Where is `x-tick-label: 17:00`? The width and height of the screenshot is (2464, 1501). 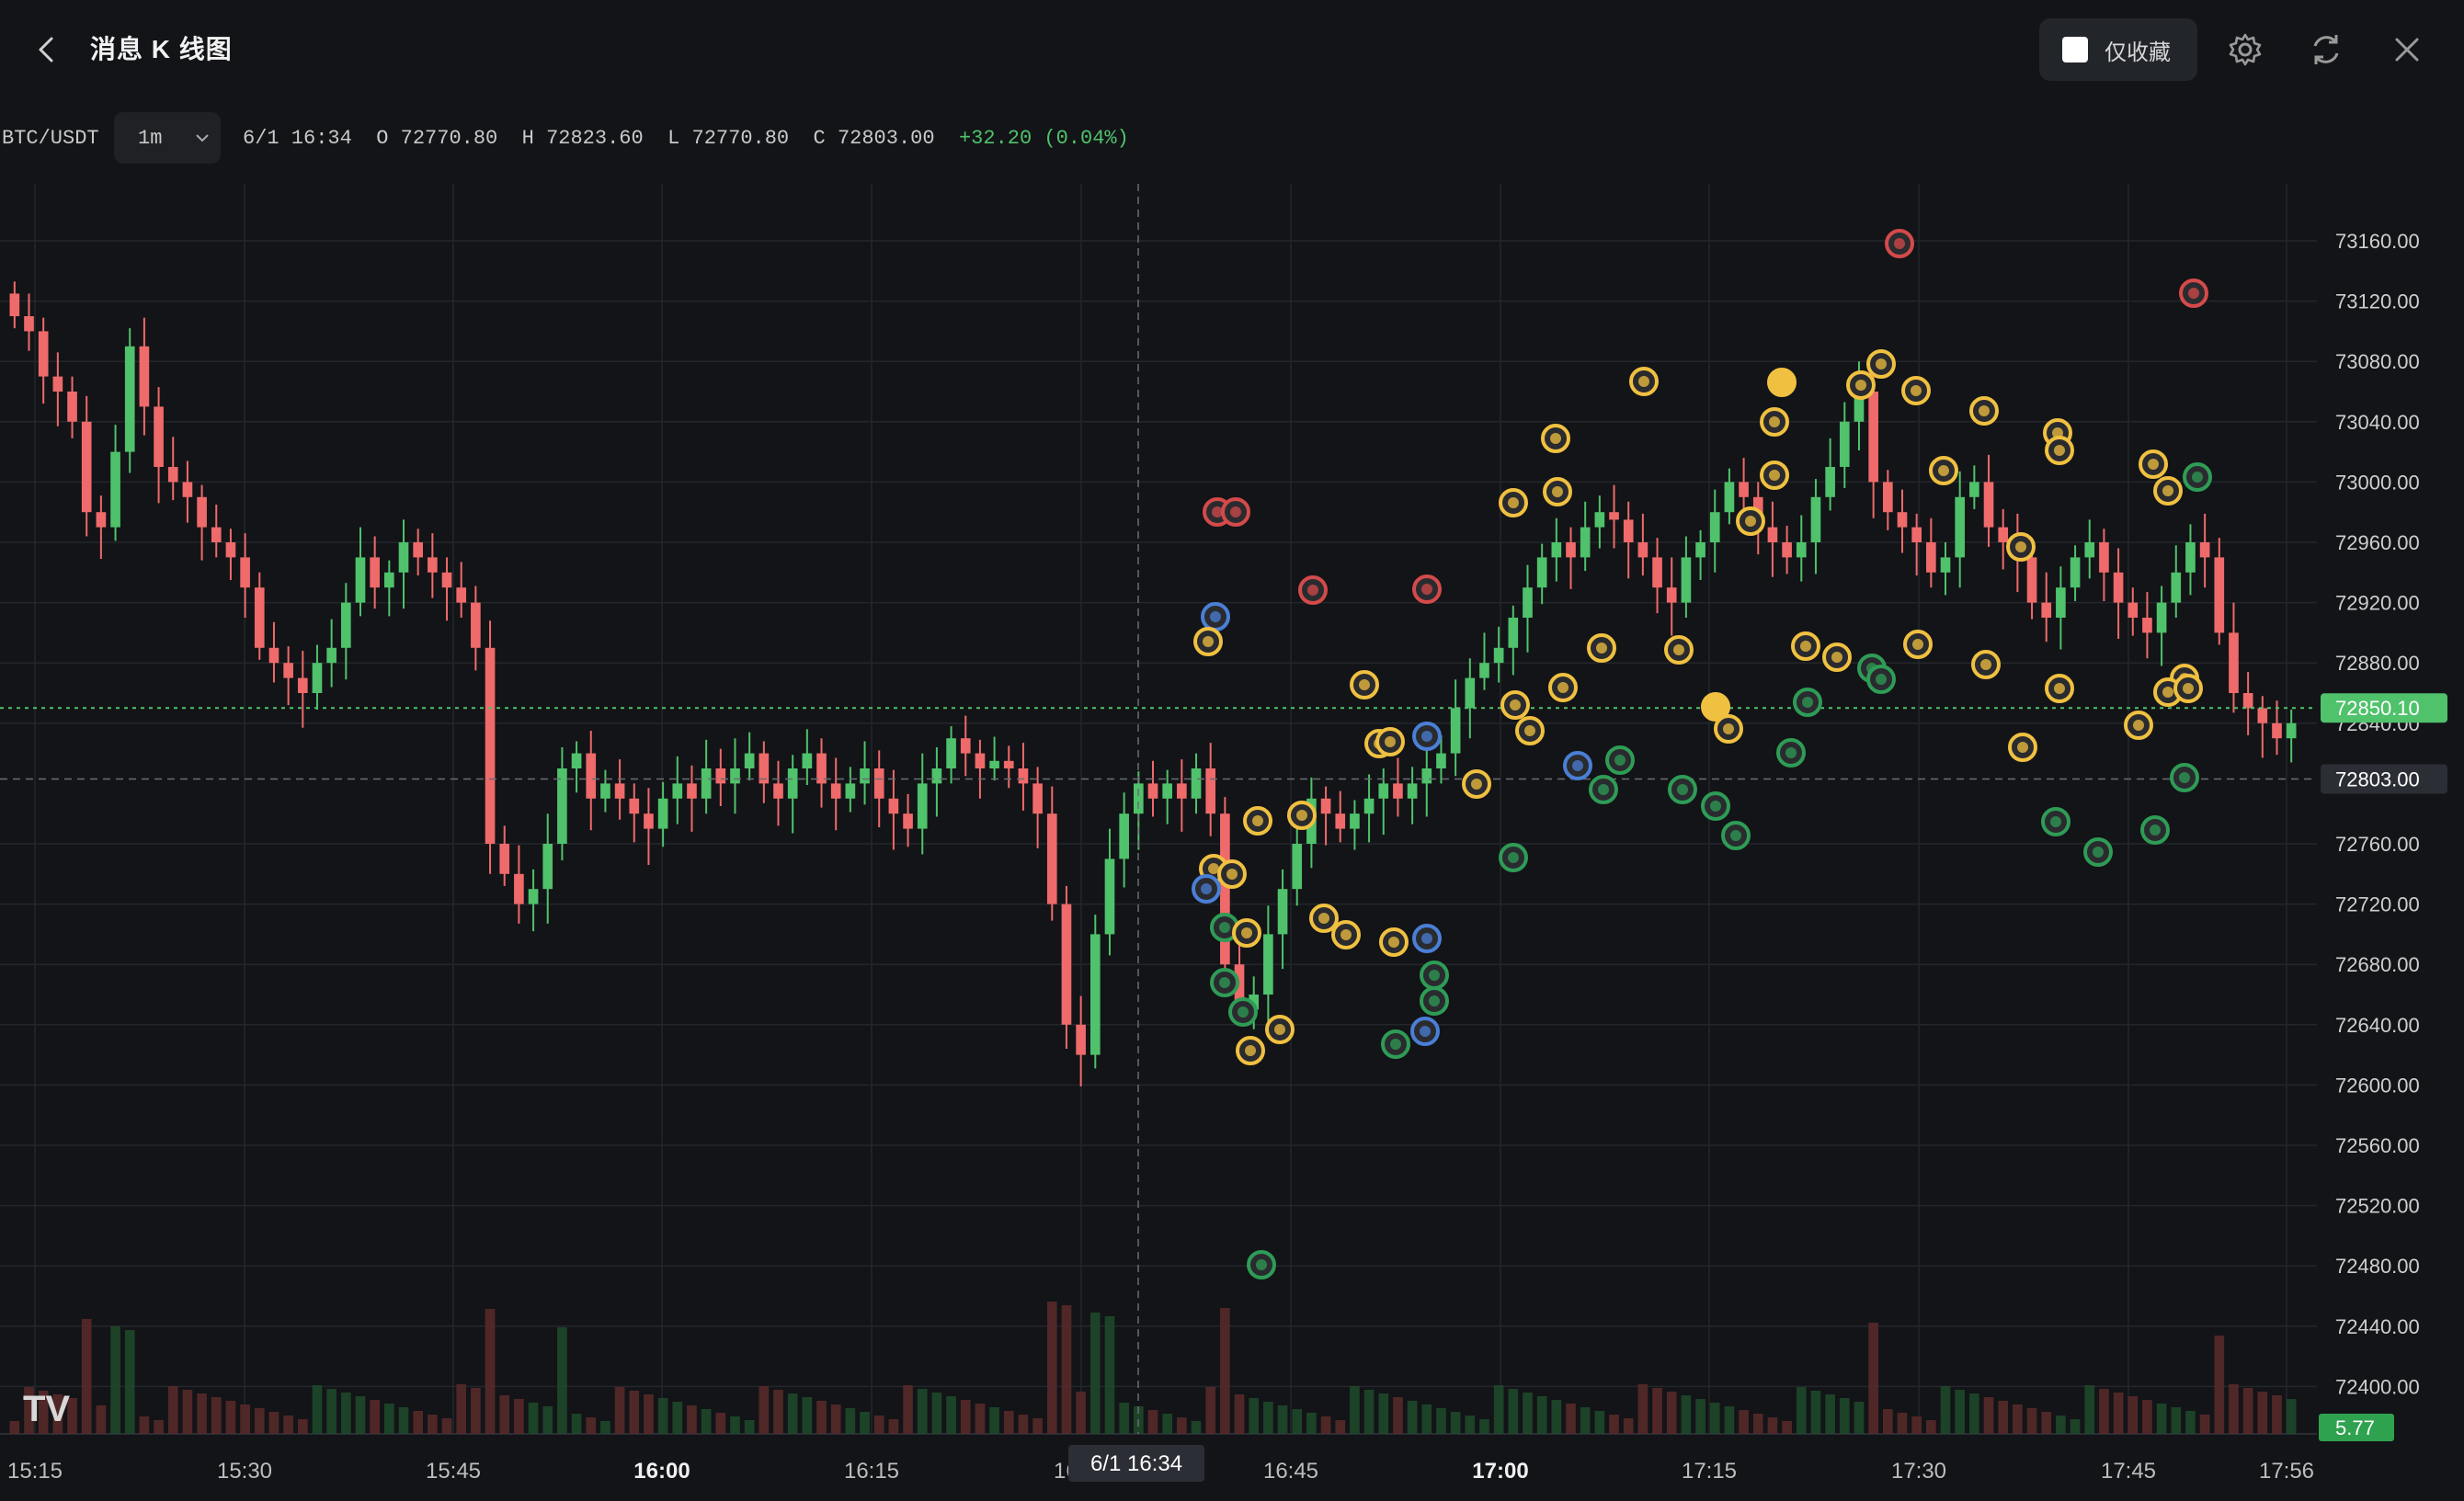 x-tick-label: 17:00 is located at coordinates (1500, 1471).